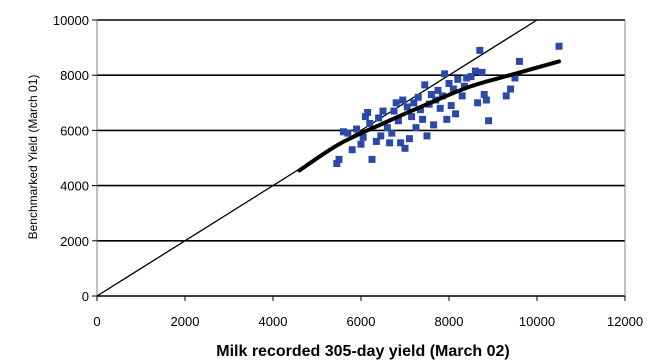 This screenshot has height=363, width=662. What do you see at coordinates (361, 321) in the screenshot?
I see `x-tick-label: 6000` at bounding box center [361, 321].